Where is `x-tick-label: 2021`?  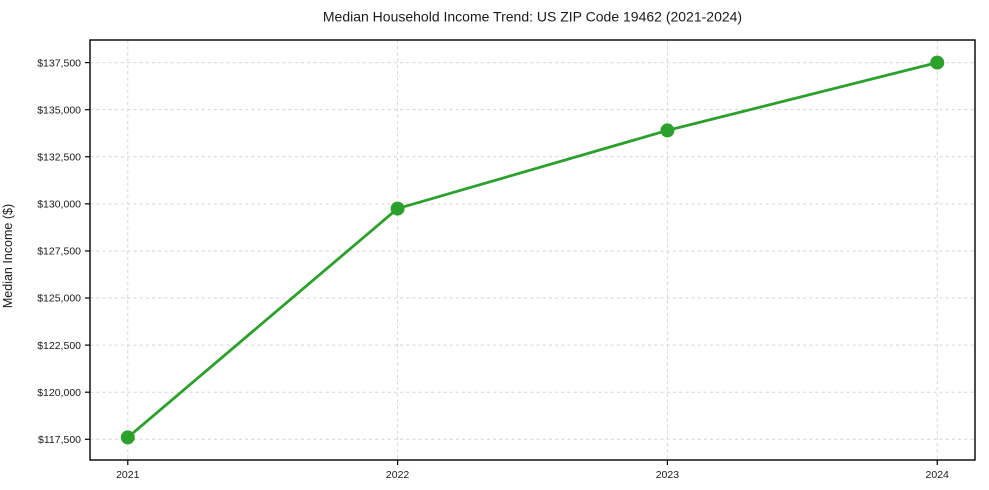
x-tick-label: 2021 is located at coordinates (128, 475).